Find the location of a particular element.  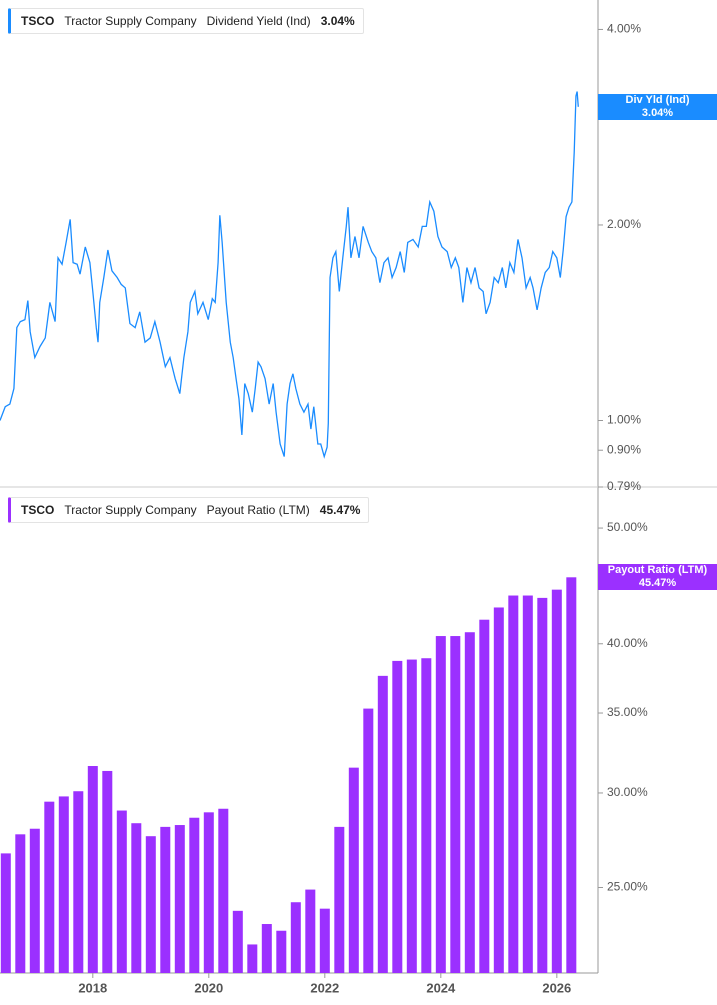

last-value: 45.47% is located at coordinates (340, 510).